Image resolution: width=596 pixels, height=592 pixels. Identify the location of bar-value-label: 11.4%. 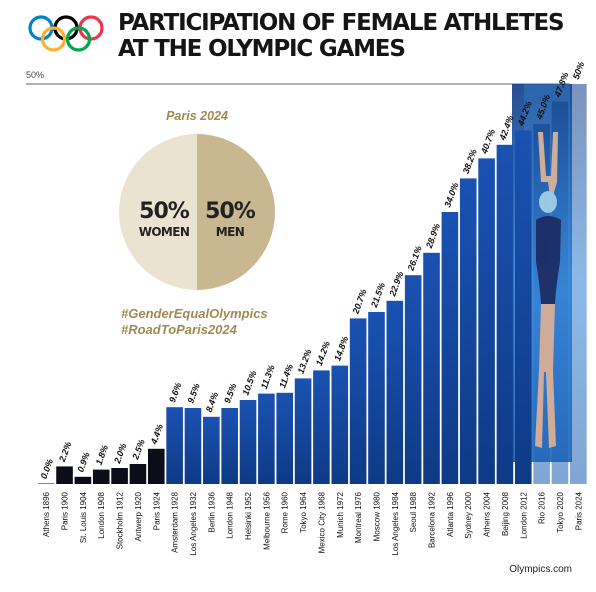
(286, 376).